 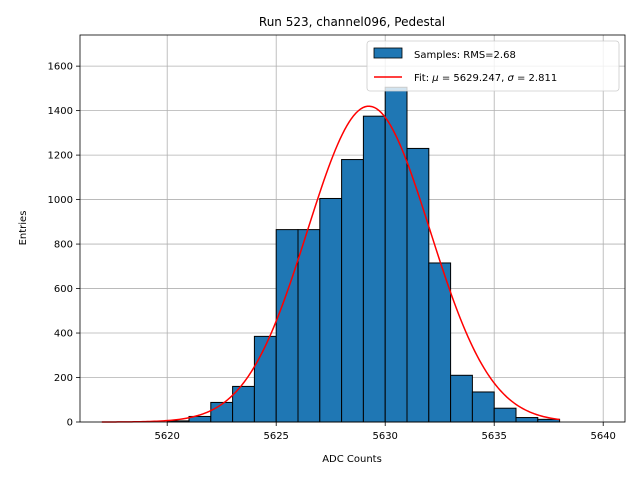 What do you see at coordinates (60, 67) in the screenshot?
I see `y-tick-label: 1600` at bounding box center [60, 67].